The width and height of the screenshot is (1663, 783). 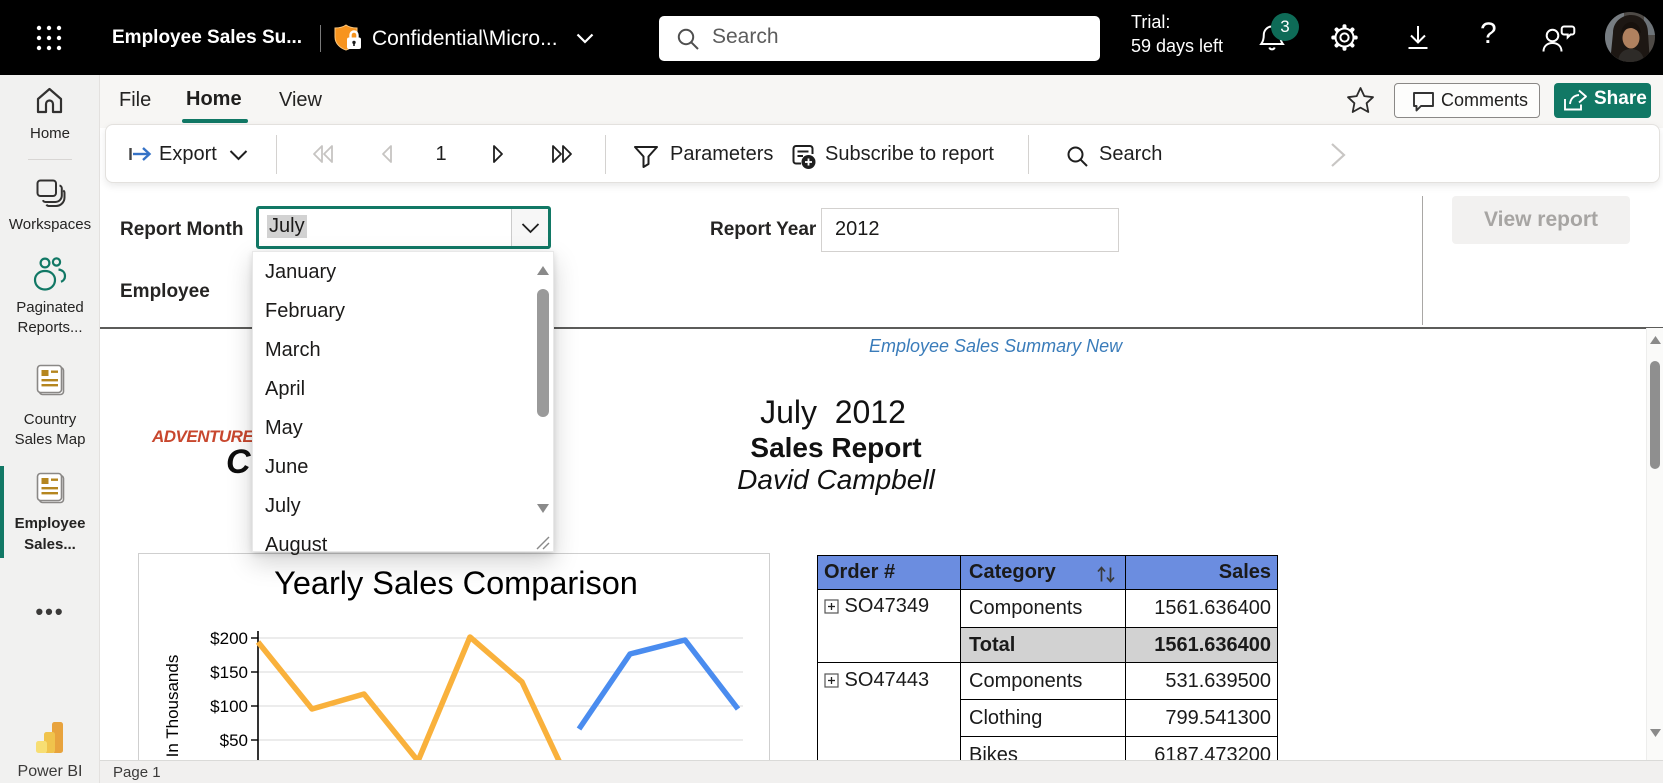 I want to click on svg-text: $200, so click(x=229, y=638).